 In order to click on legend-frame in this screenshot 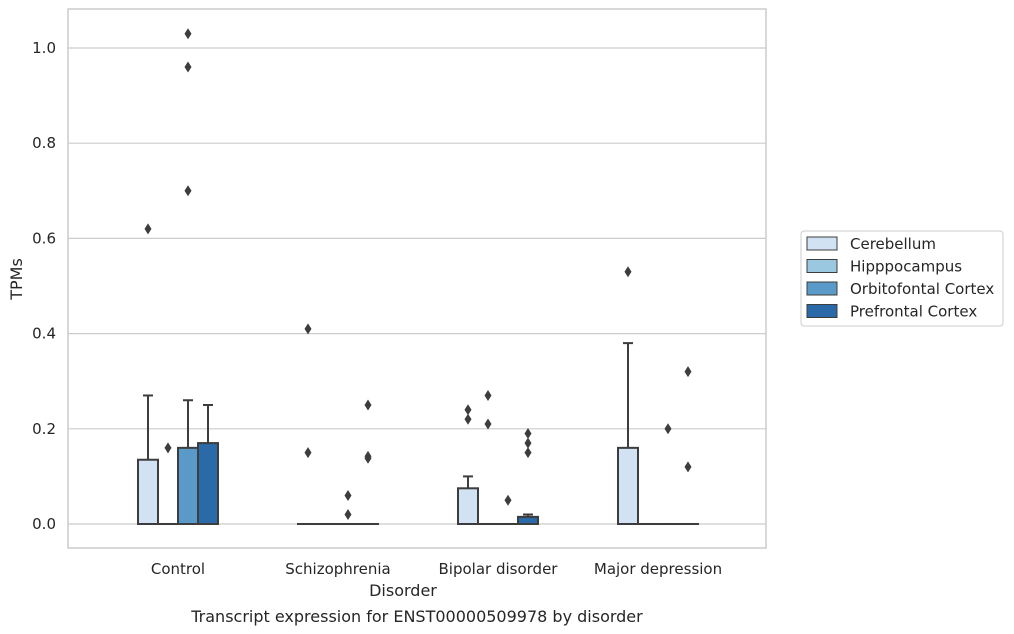, I will do `click(902, 278)`.